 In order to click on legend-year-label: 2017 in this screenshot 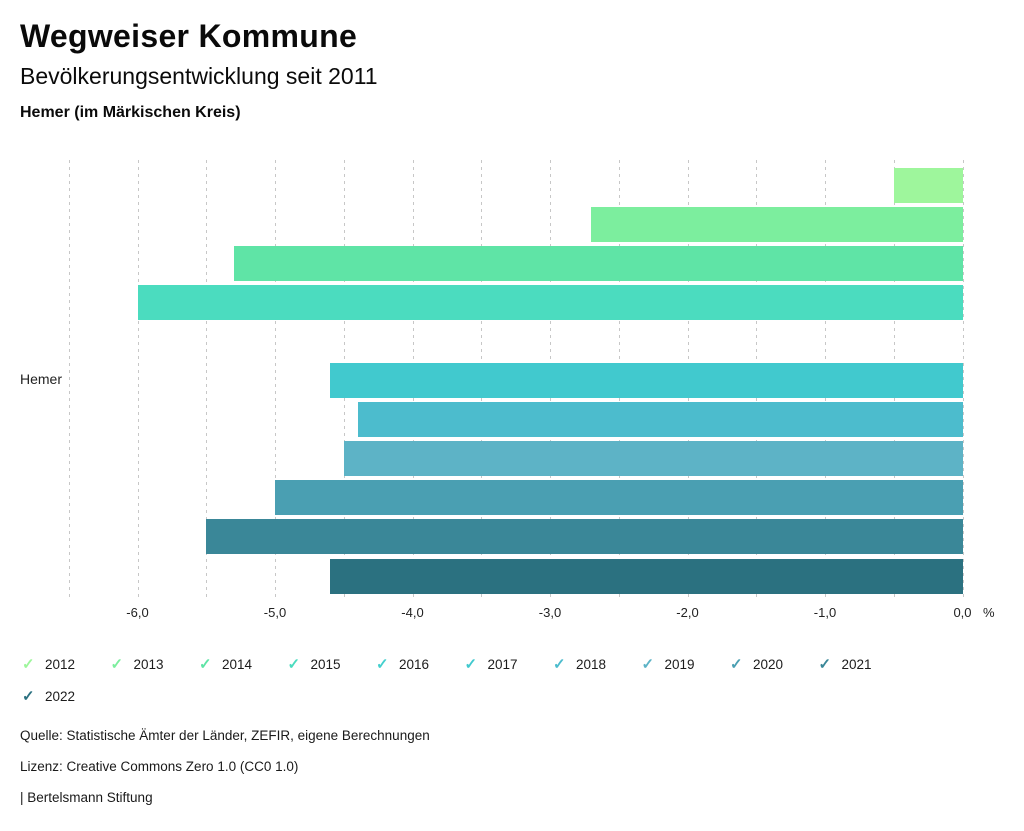, I will do `click(502, 664)`.